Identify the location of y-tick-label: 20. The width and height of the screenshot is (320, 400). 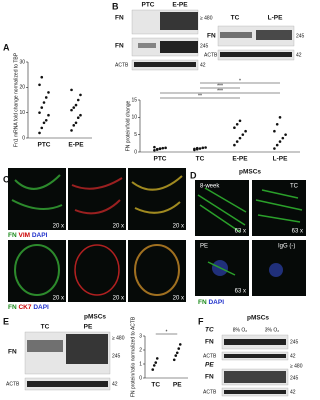
(22, 88).